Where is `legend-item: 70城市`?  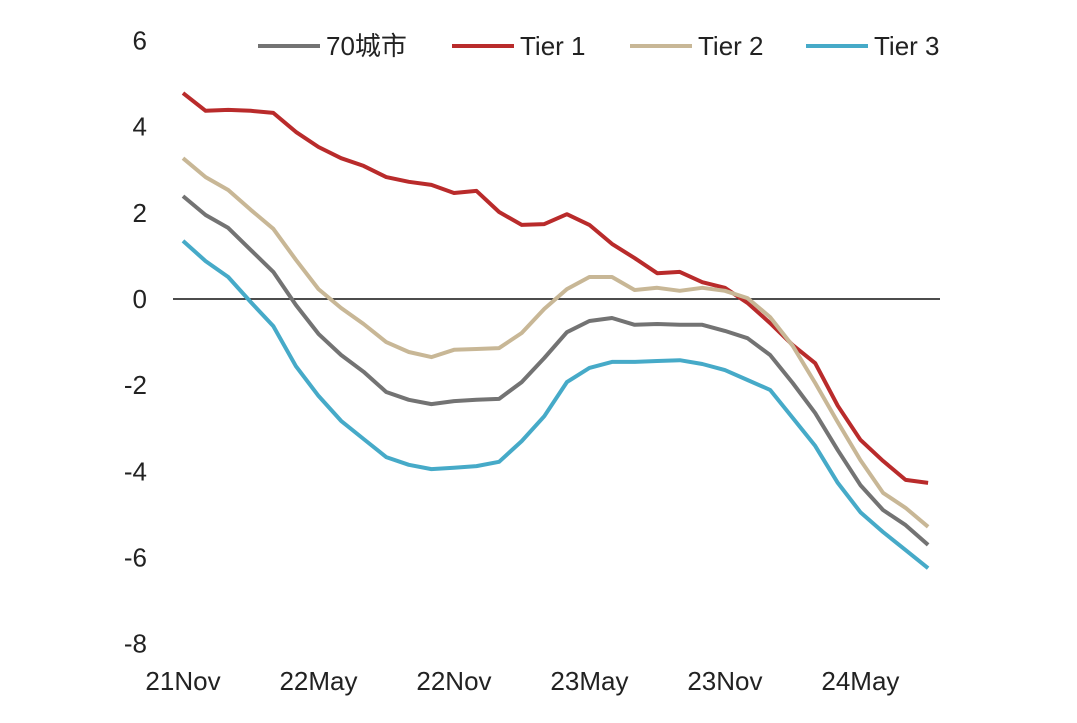
legend-item: 70城市 is located at coordinates (332, 46).